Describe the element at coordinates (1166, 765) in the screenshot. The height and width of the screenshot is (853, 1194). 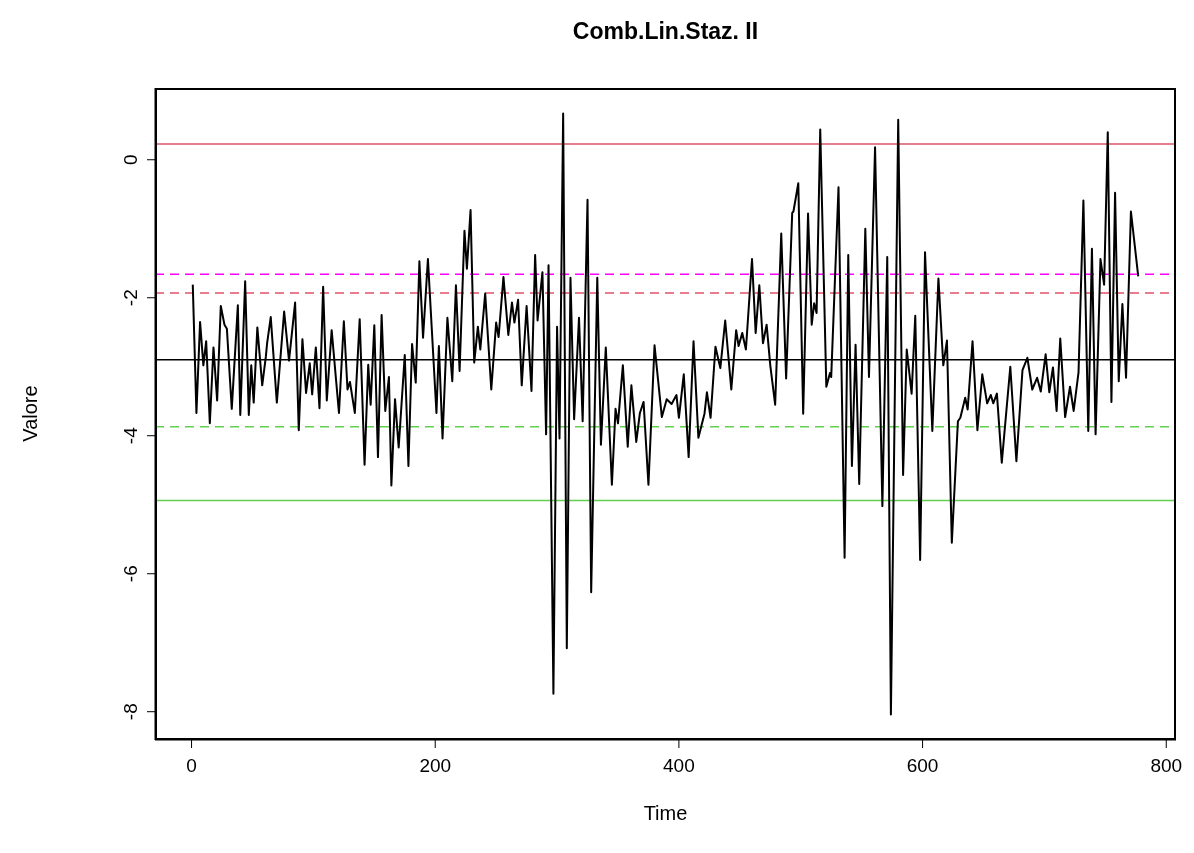
I see `x-tick-label: 800` at that location.